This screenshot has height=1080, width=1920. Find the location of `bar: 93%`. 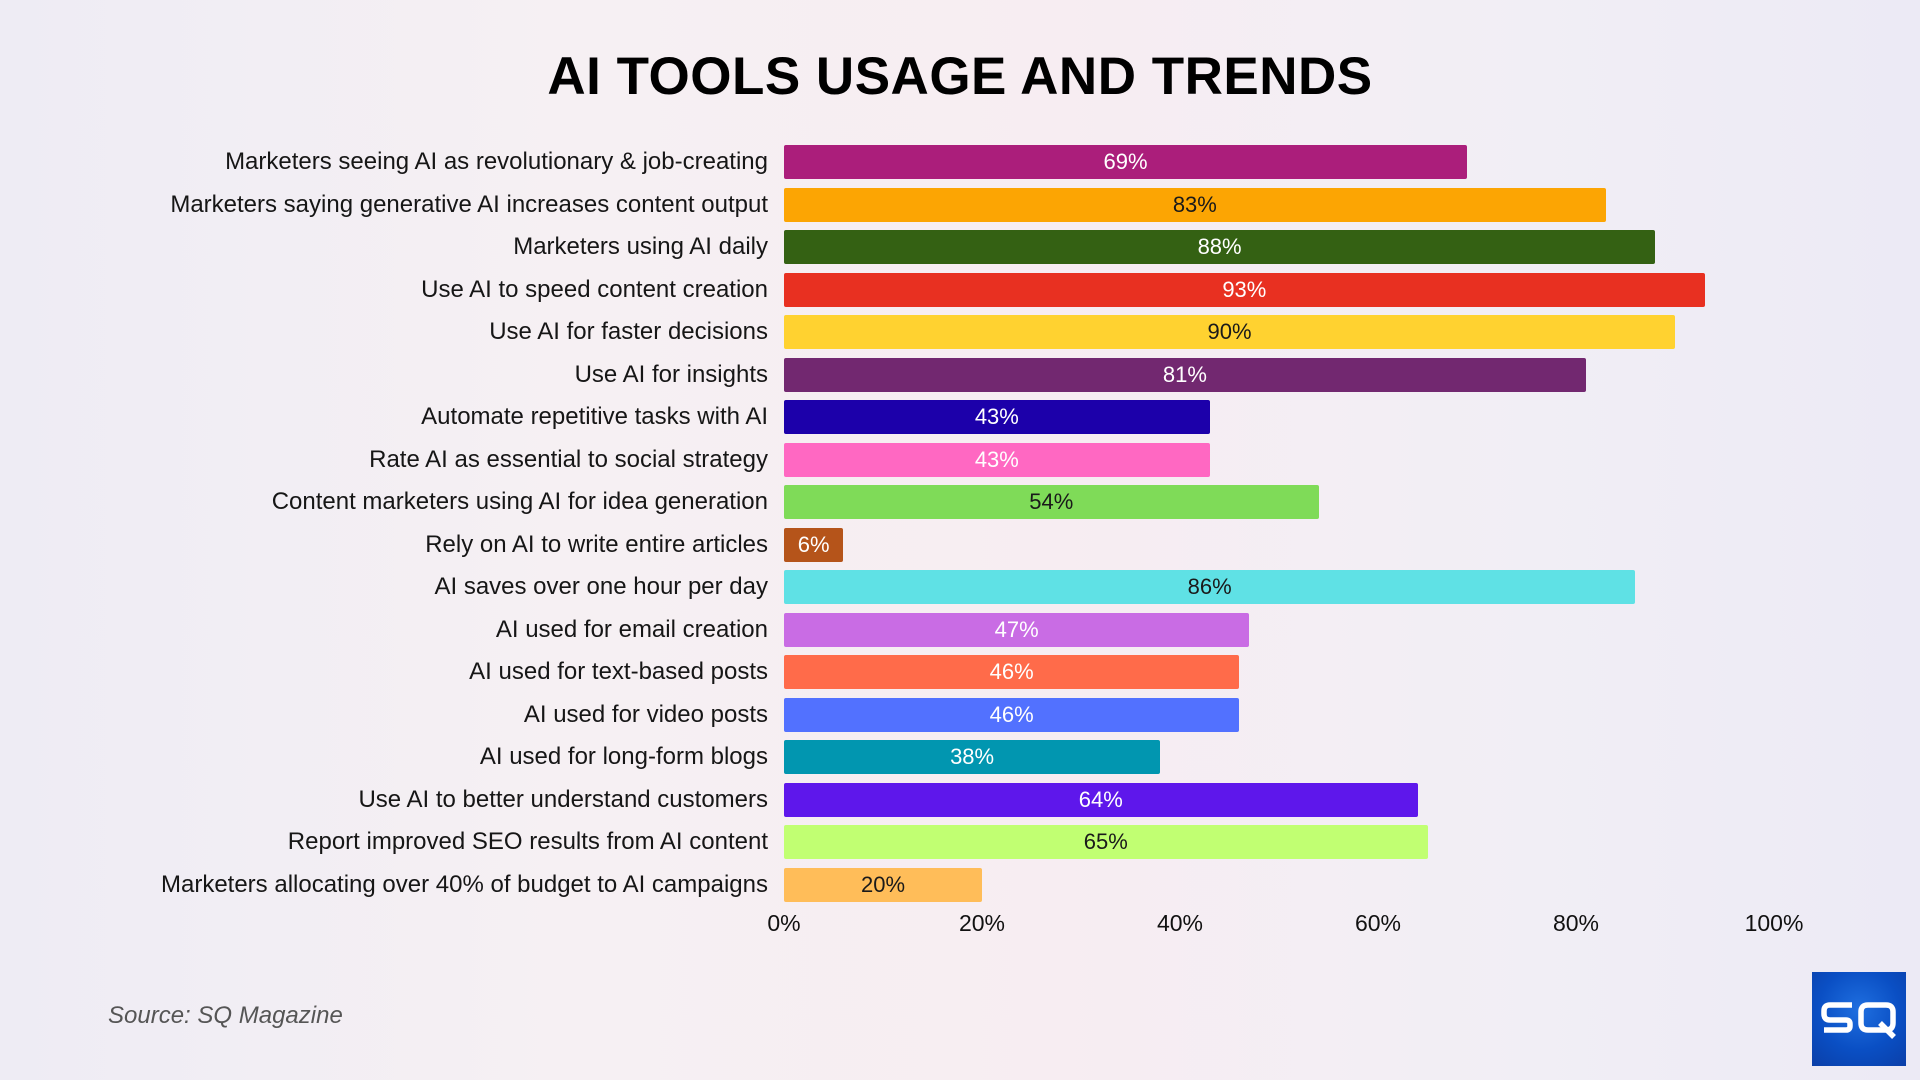

bar: 93% is located at coordinates (1244, 289).